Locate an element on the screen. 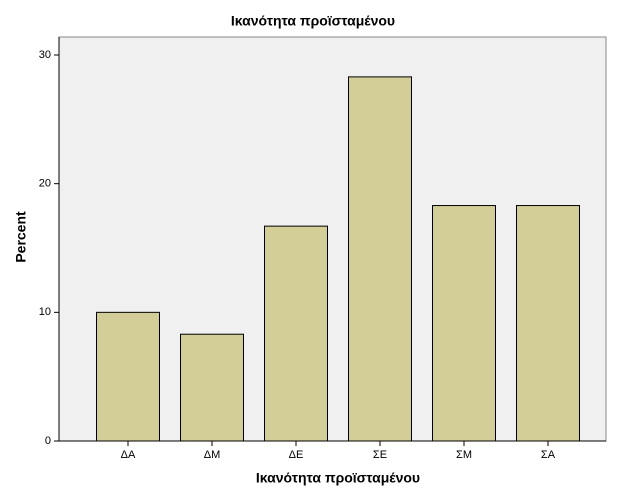  y-axis-title: Percent is located at coordinates (21, 237).